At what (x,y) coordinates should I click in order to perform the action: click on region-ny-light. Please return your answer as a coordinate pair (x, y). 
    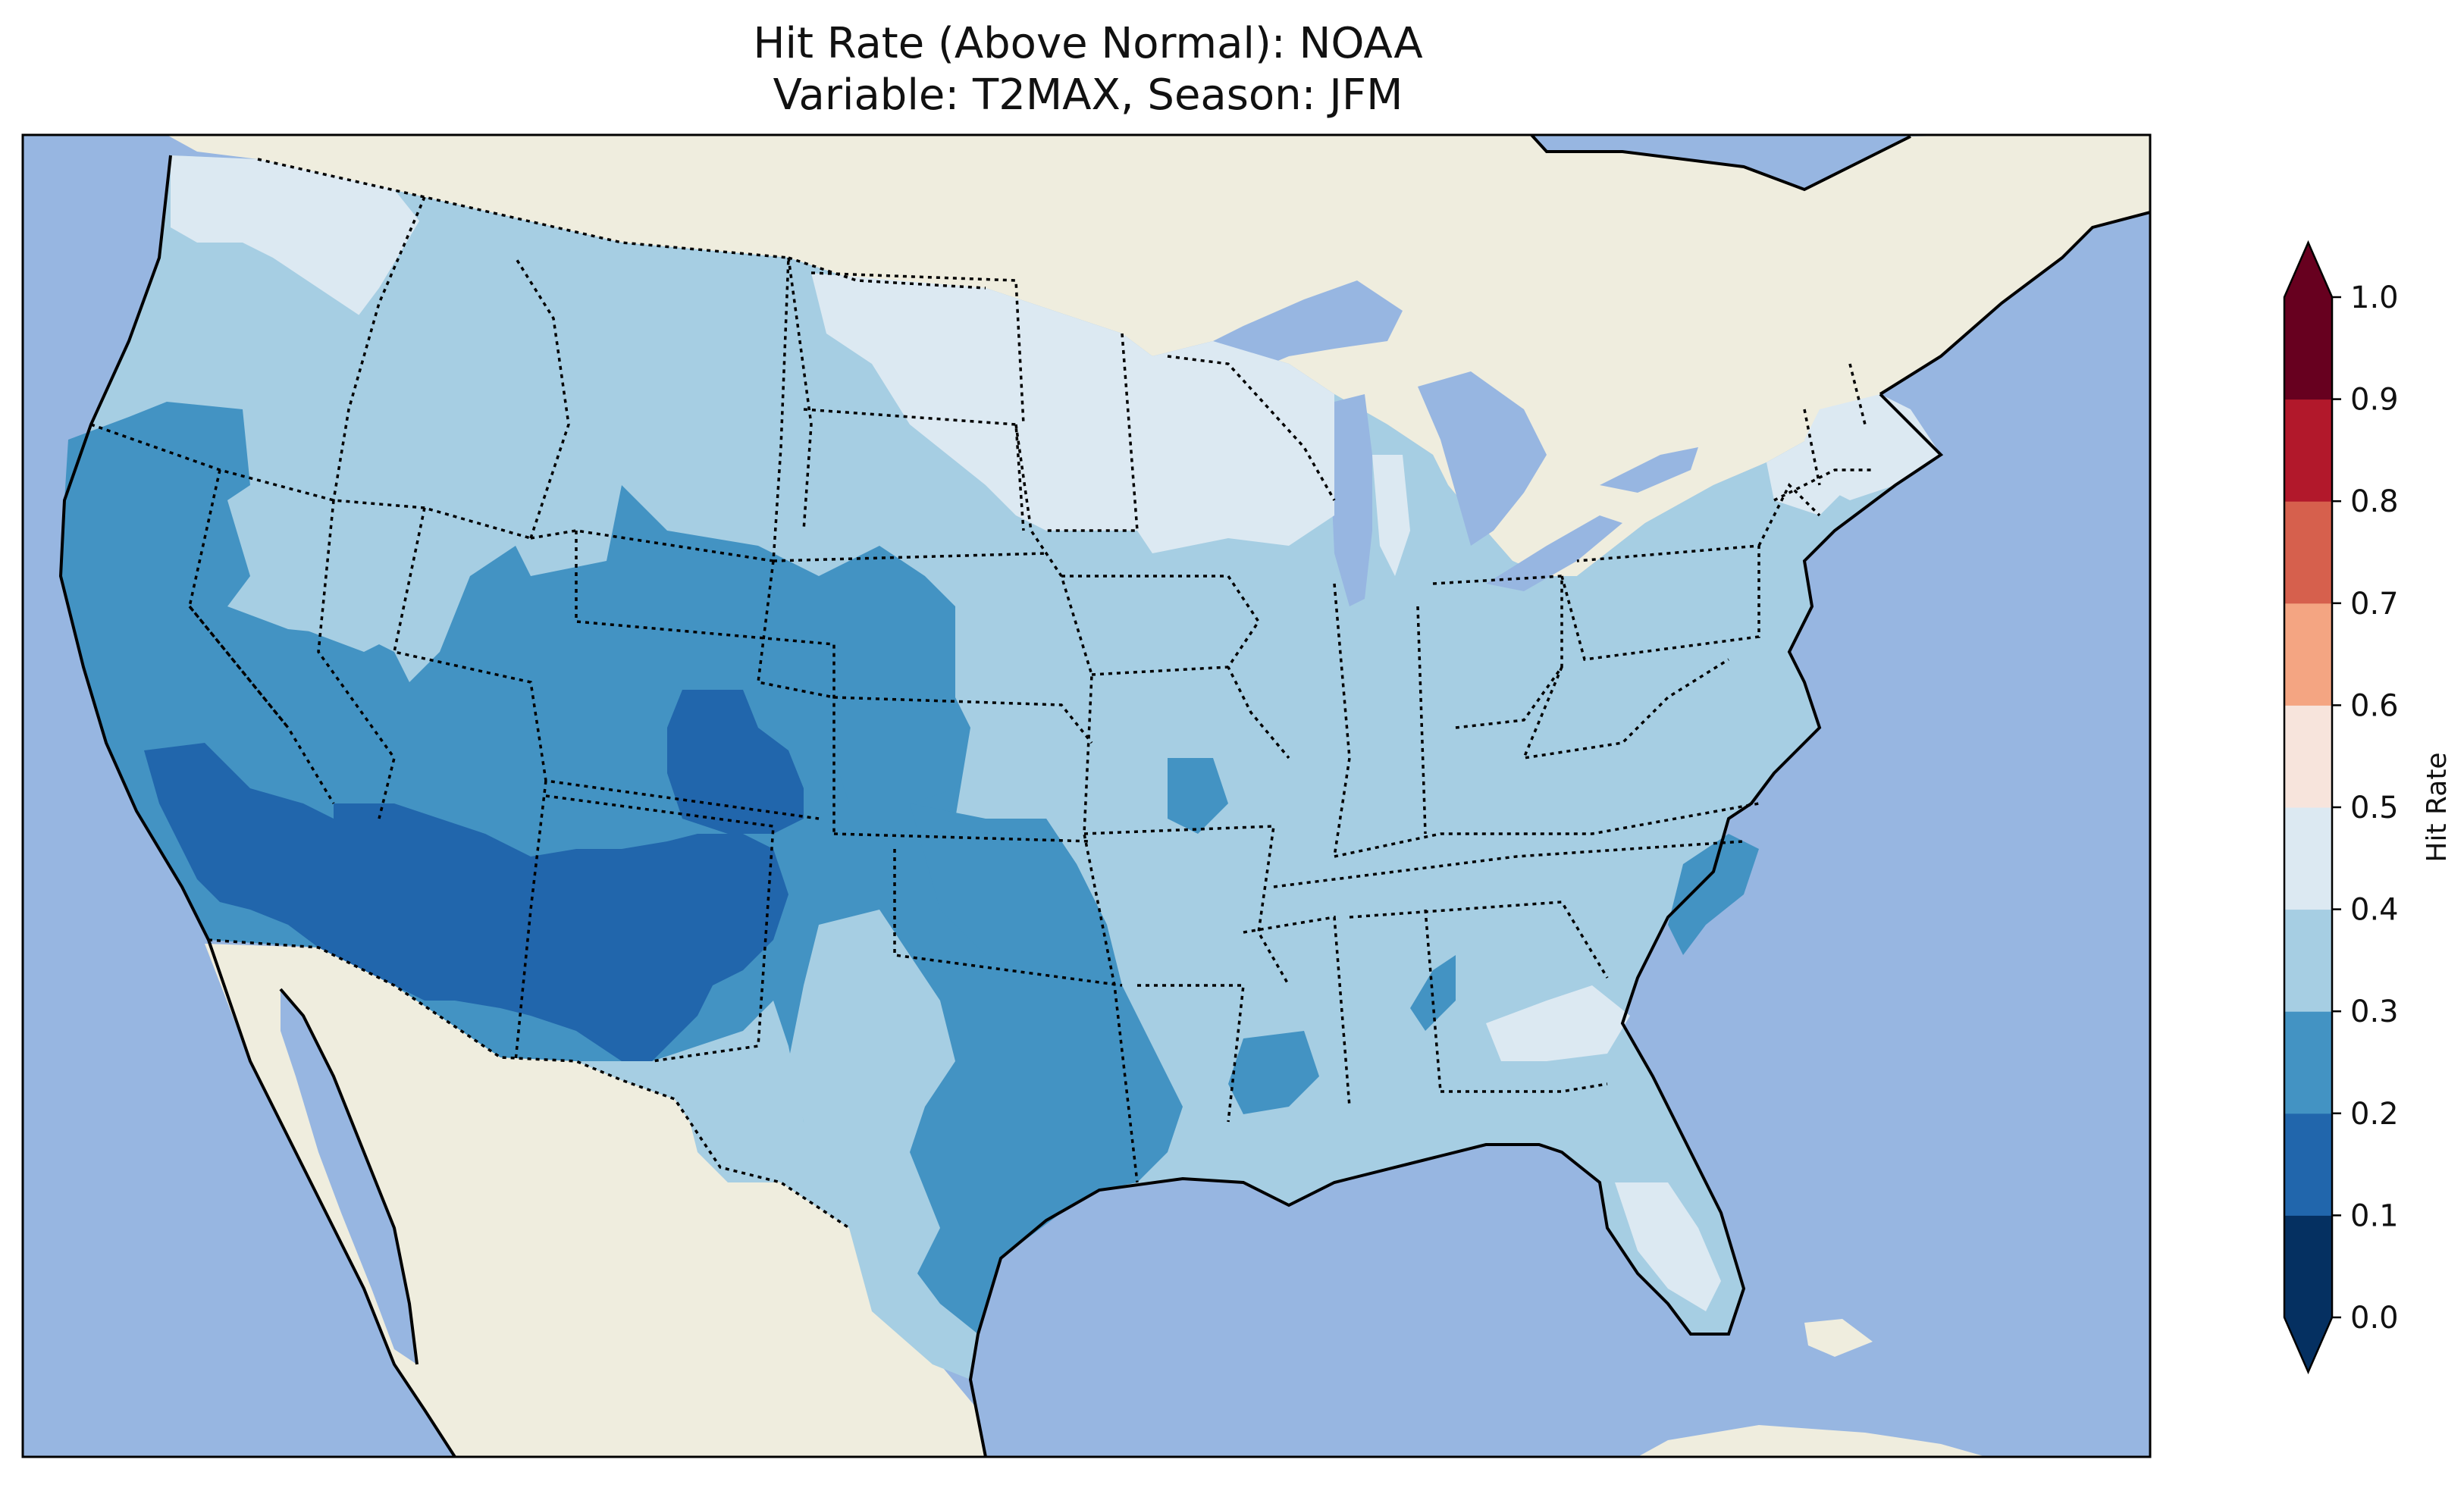
    Looking at the image, I should click on (1808, 469).